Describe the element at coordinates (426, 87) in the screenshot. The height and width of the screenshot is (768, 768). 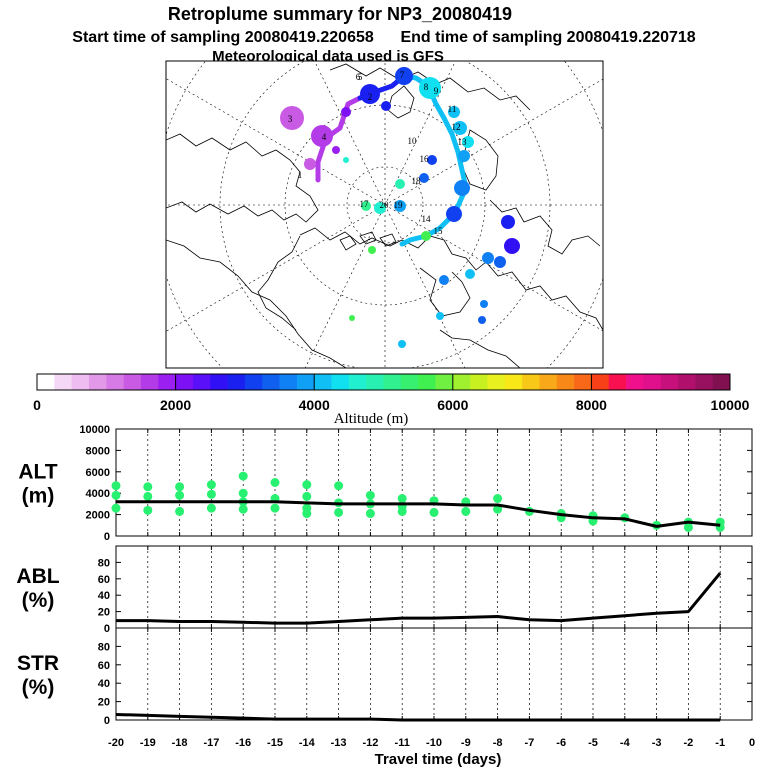
I see `map-day-label: 8` at that location.